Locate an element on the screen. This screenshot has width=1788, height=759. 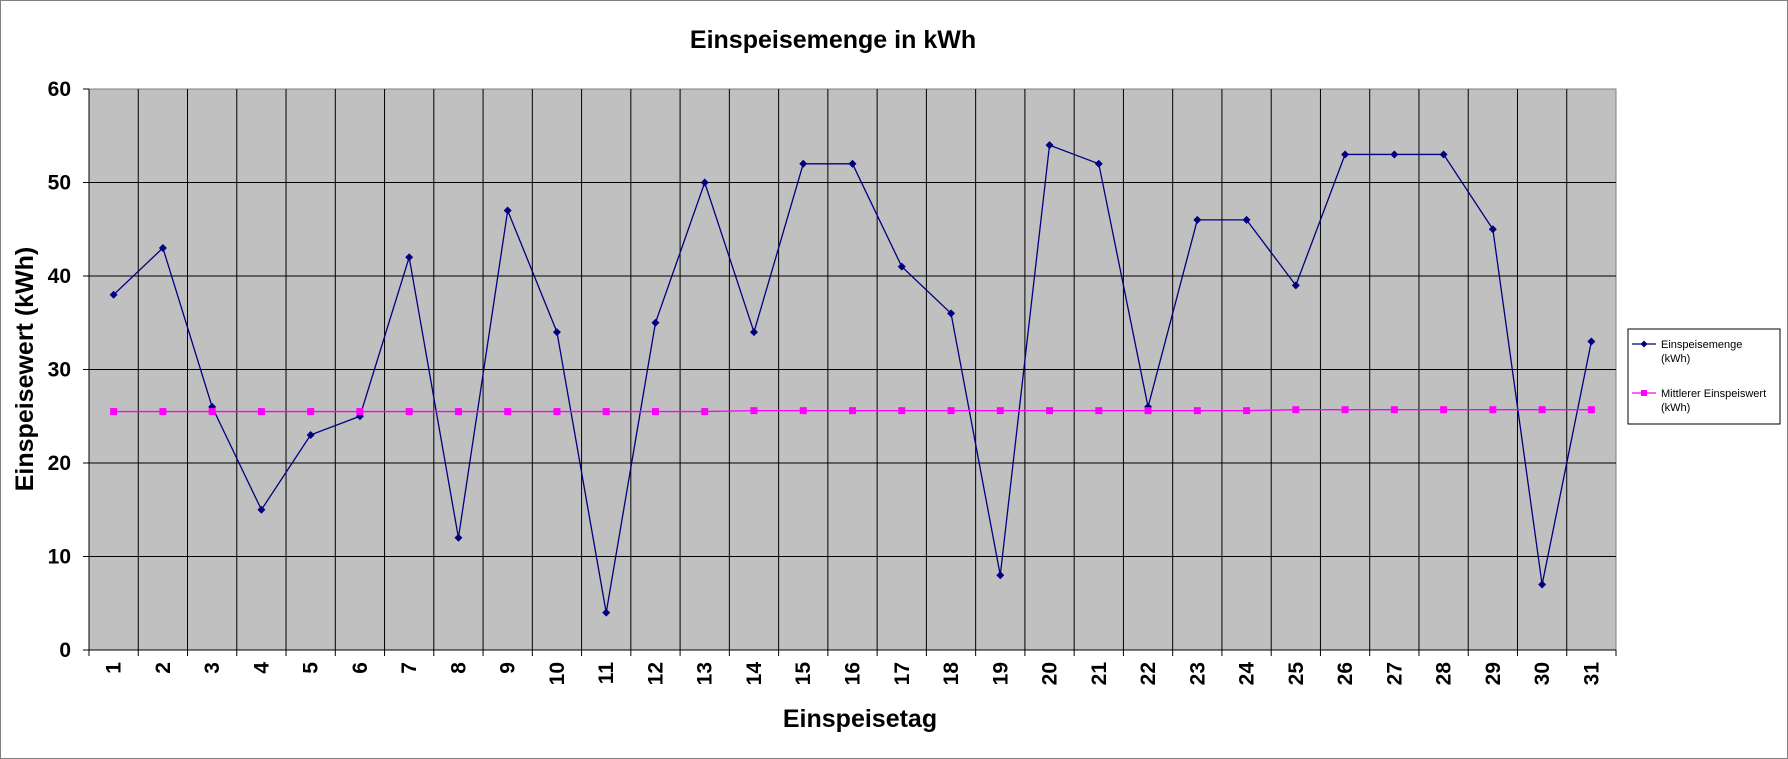
x-tick-label: 22 is located at coordinates (1148, 673).